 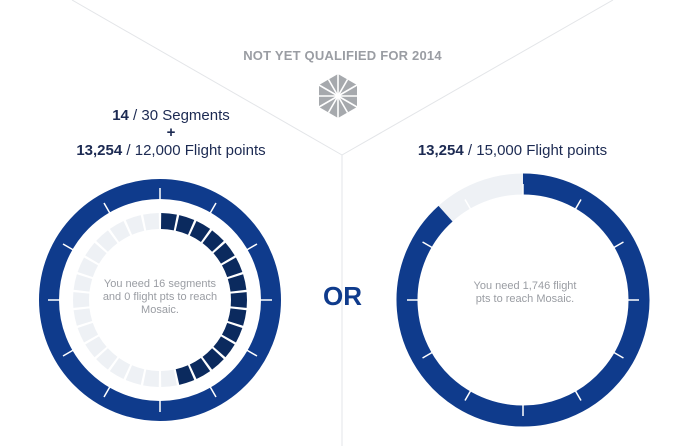 I want to click on hexagon-cube-logo-icon, so click(x=338, y=96).